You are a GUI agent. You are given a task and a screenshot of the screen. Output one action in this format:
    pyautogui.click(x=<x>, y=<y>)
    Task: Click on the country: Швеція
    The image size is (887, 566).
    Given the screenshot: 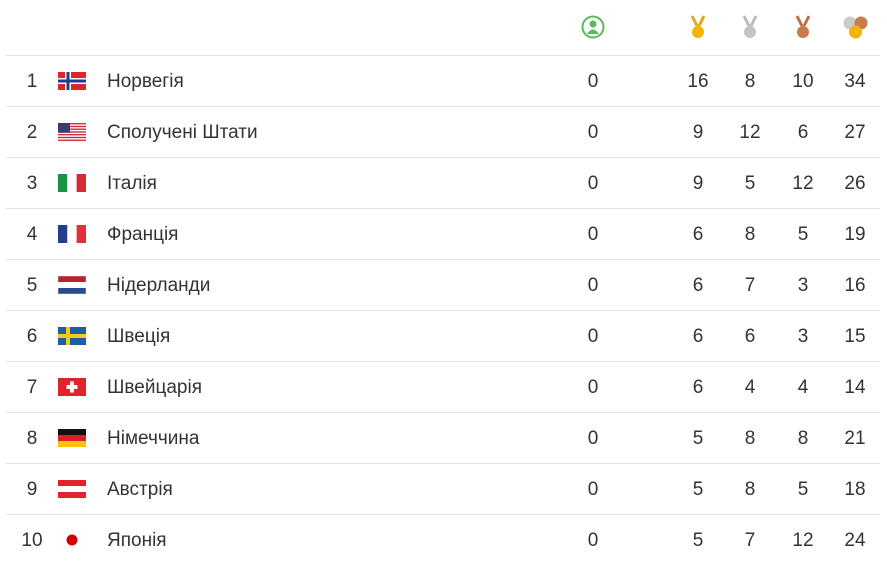 What is the action you would take?
    pyautogui.click(x=139, y=336)
    